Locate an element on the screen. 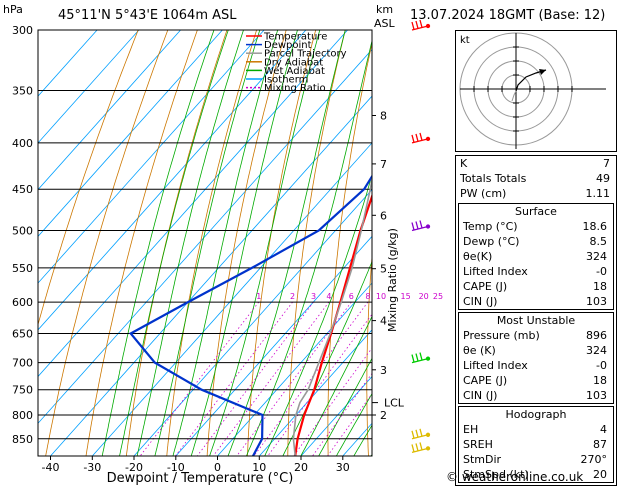 This screenshot has width=629, height=486. legend-label: Dry Adiabat is located at coordinates (293, 62).